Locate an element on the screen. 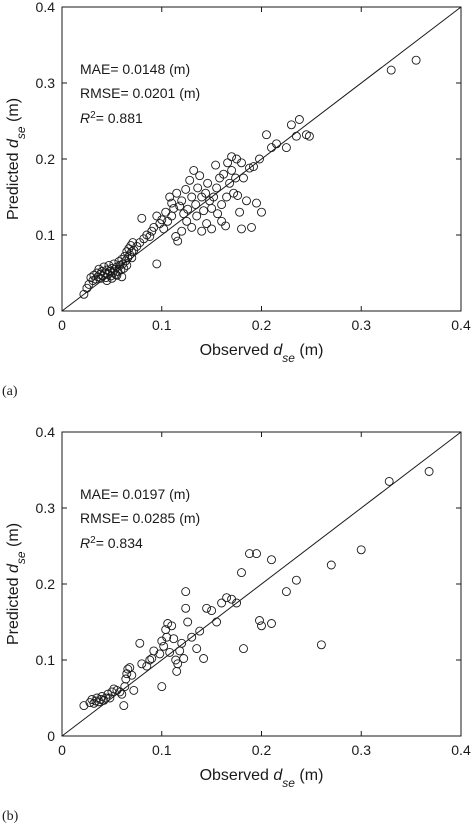 The image size is (474, 825). mae-stat: MAE= 0.0148 (m) is located at coordinates (135, 69).